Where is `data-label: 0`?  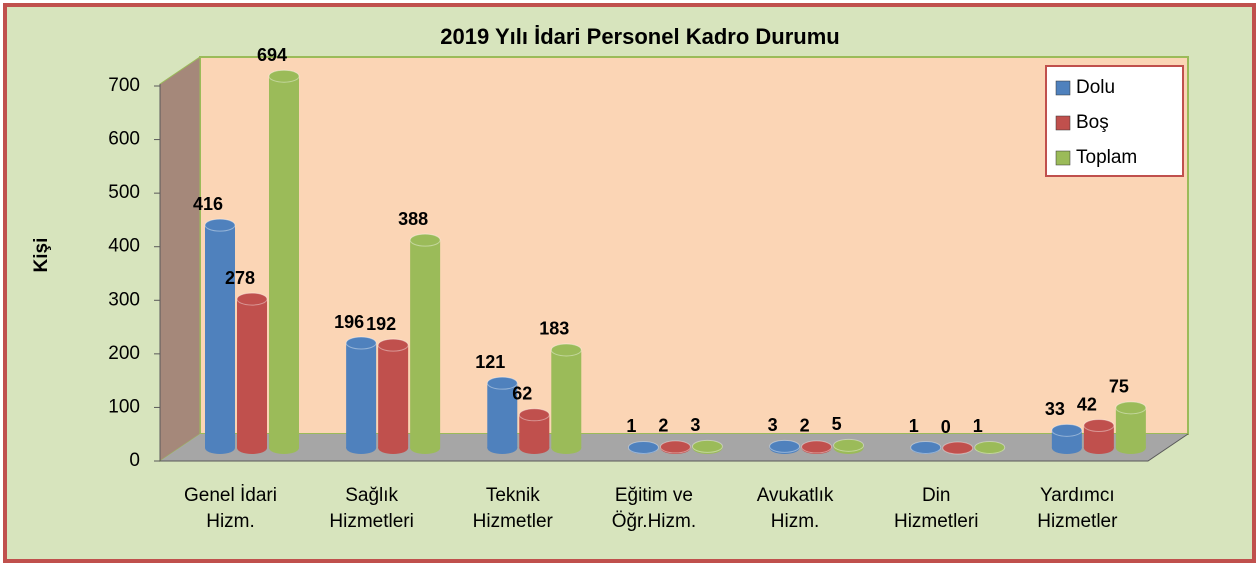
data-label: 0 is located at coordinates (946, 427).